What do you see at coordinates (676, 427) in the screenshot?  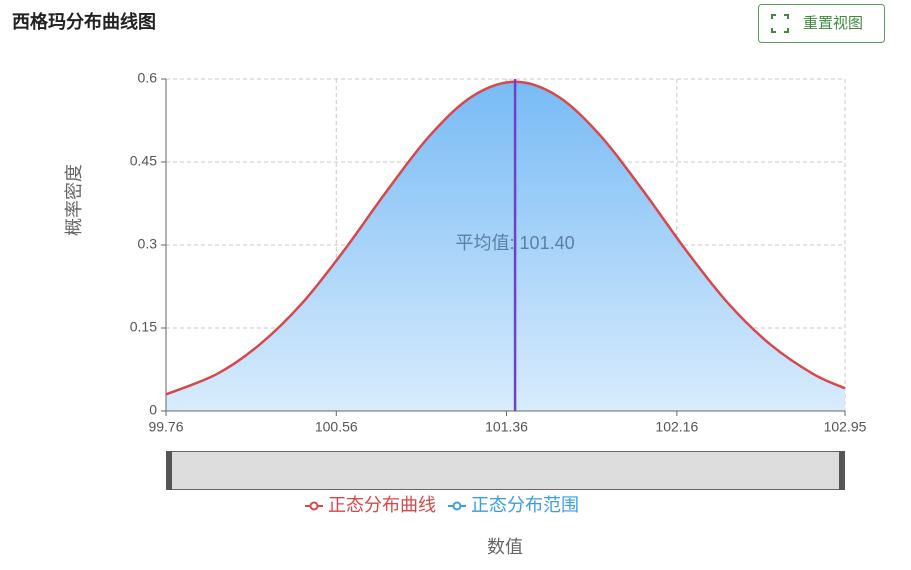 I see `x-tick-label: 102.16` at bounding box center [676, 427].